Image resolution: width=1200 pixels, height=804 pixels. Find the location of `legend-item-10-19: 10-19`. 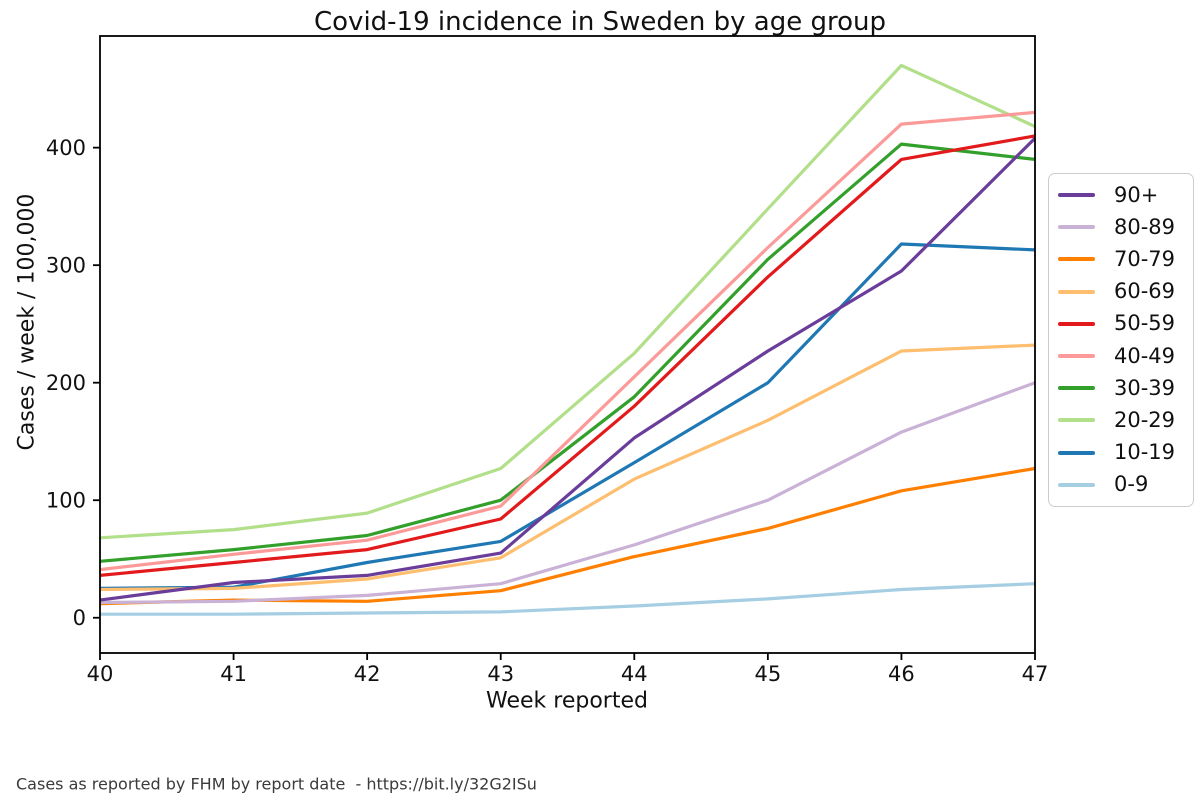

legend-item-10-19: 10-19 is located at coordinates (1125, 453).